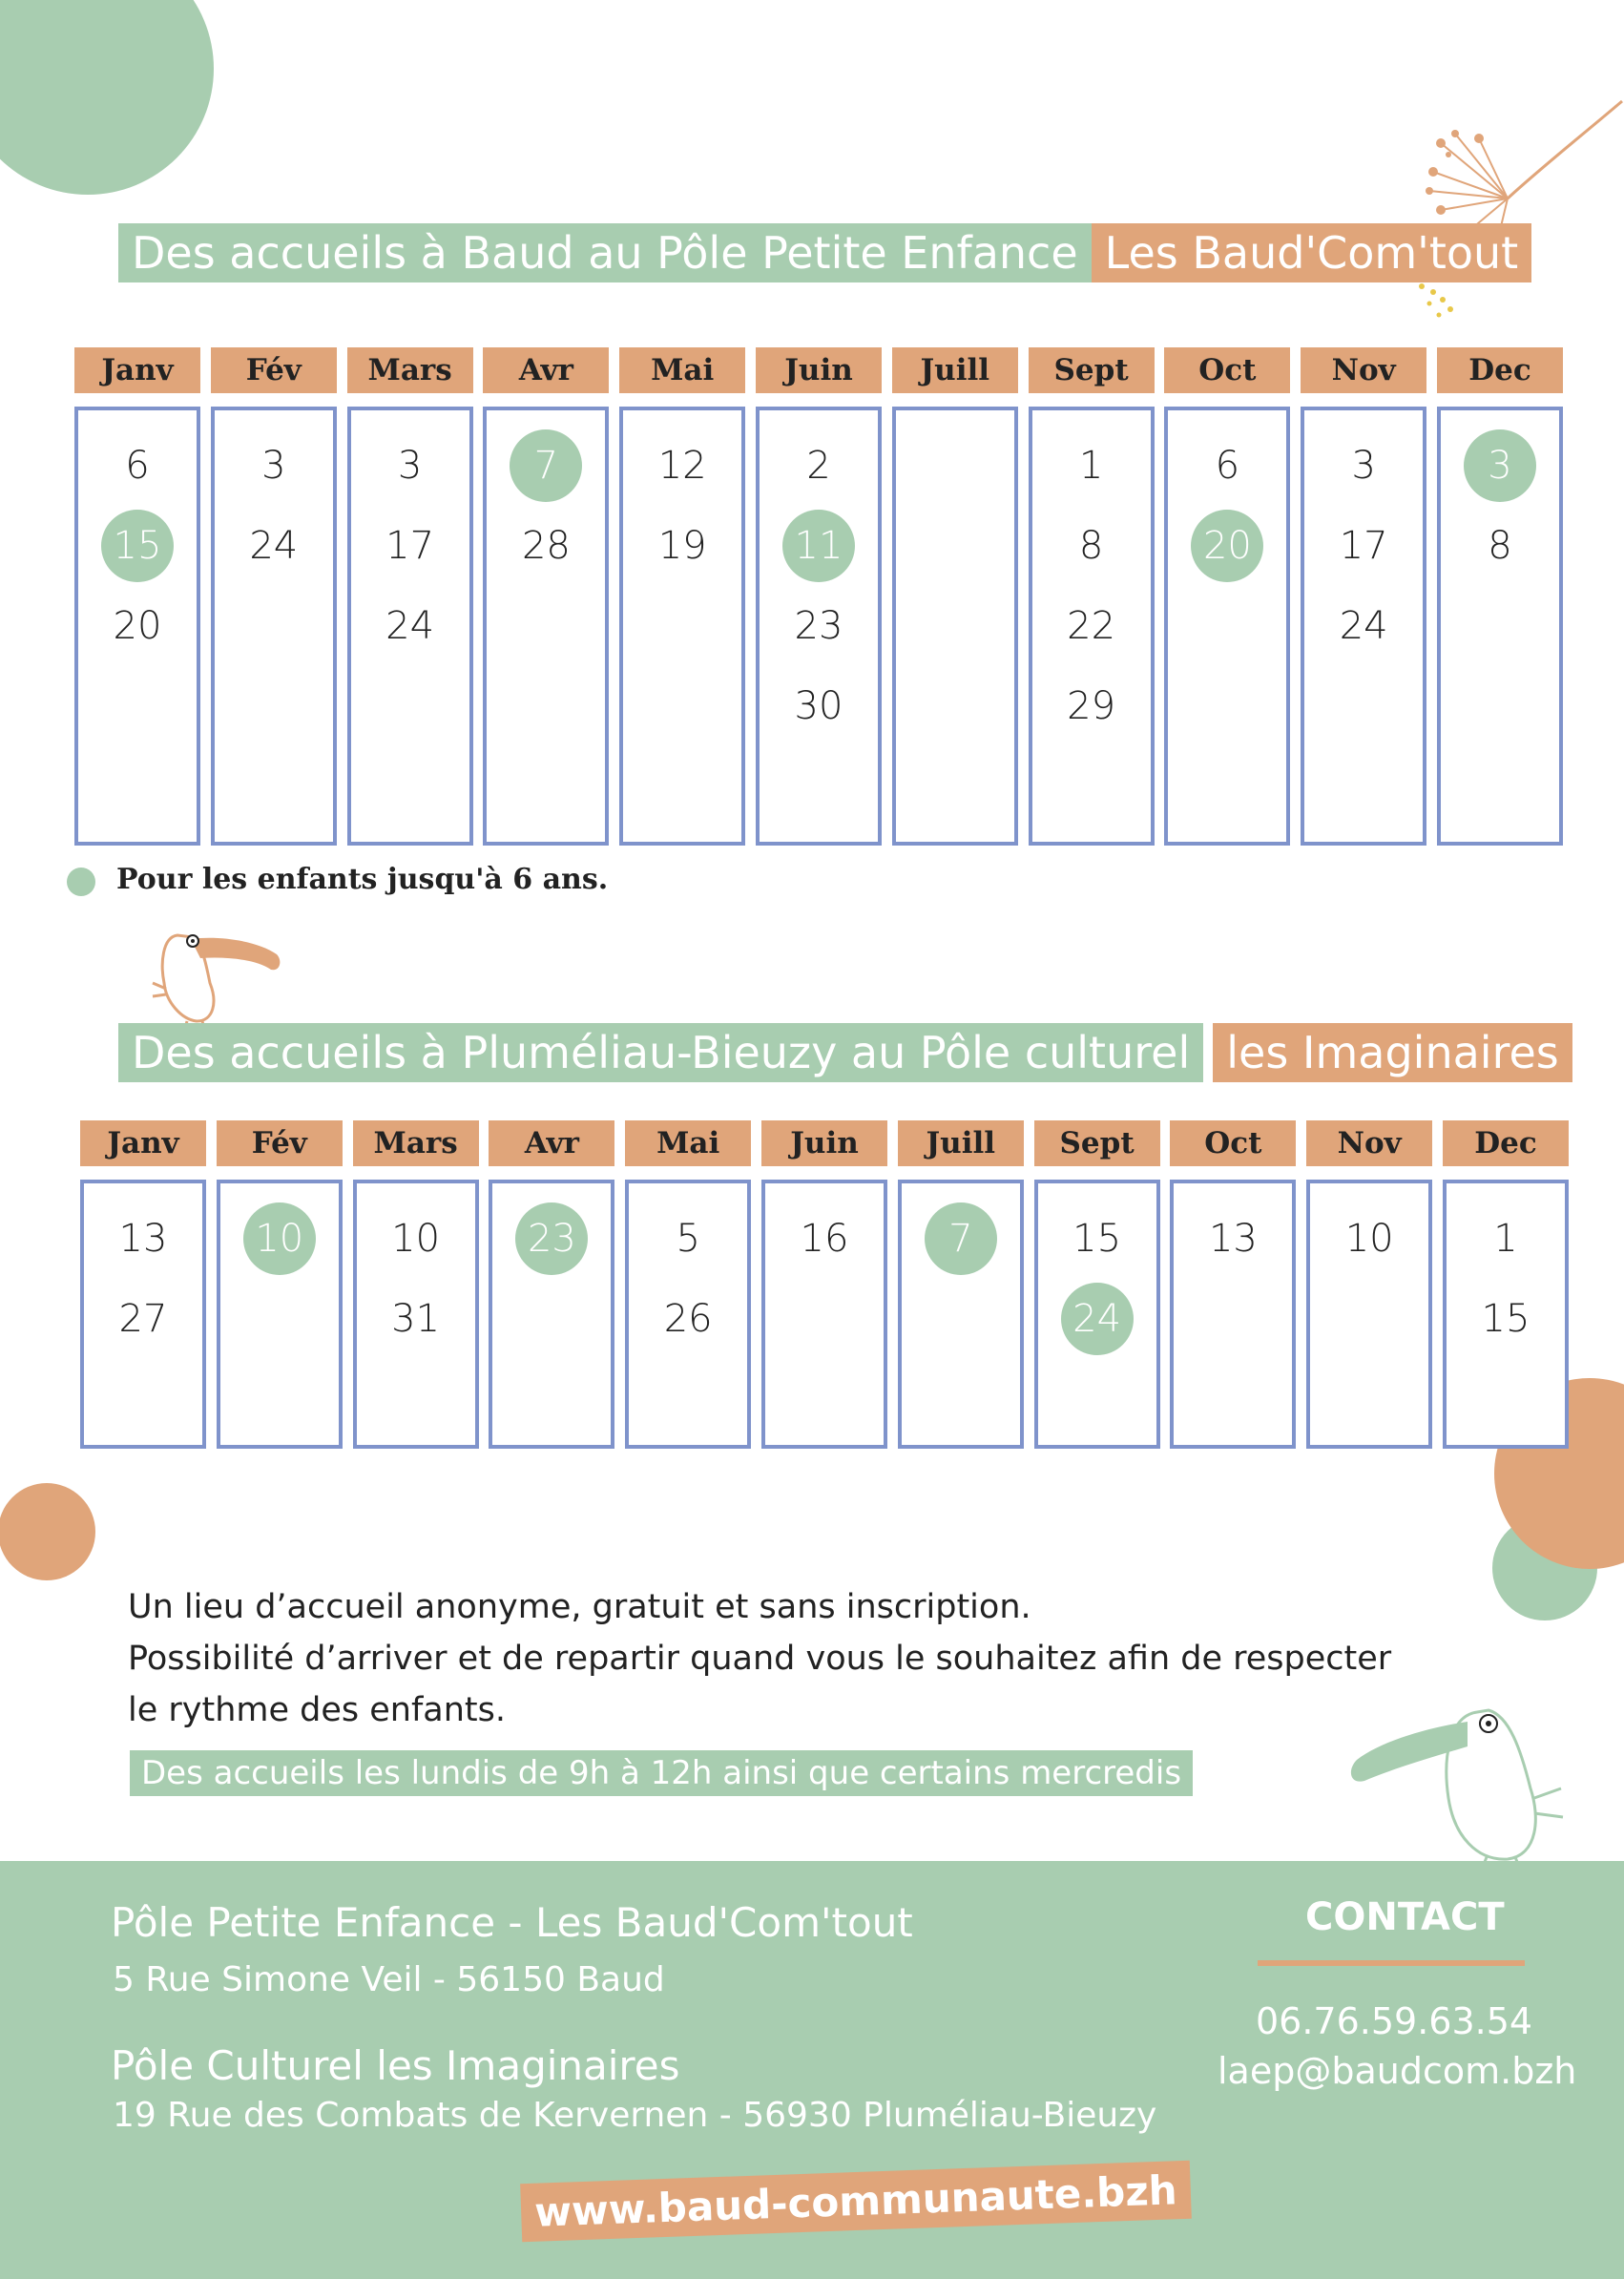  What do you see at coordinates (546, 626) in the screenshot?
I see `month-days-box: 7 28` at bounding box center [546, 626].